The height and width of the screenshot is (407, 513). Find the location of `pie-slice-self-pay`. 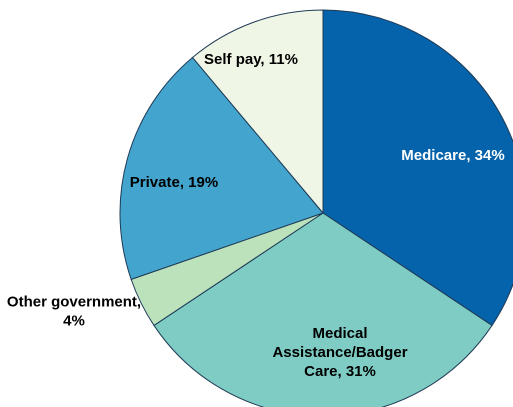

pie-slice-self-pay is located at coordinates (257, 112).